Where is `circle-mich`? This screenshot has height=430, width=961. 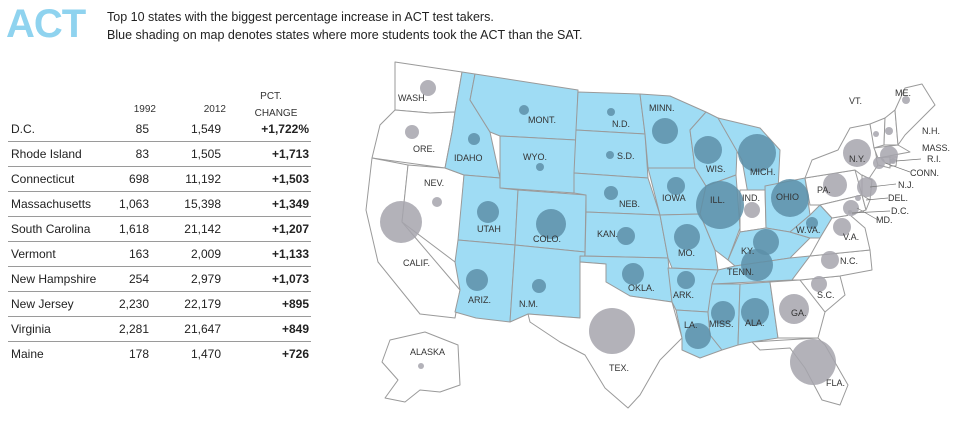 circle-mich is located at coordinates (757, 153).